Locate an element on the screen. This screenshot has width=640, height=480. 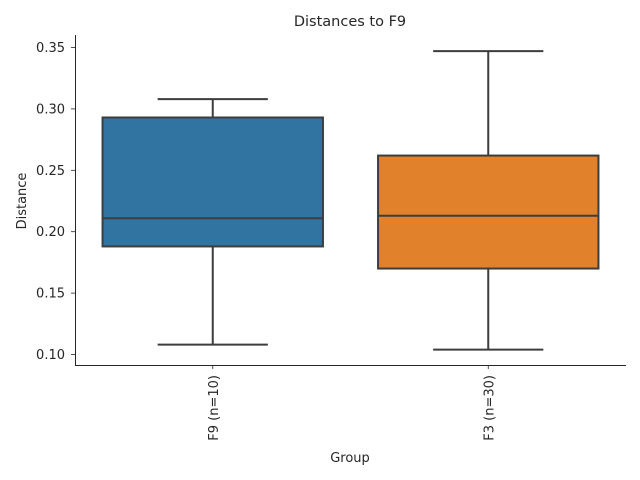
y-tick-label: 0.15 is located at coordinates (50, 294).